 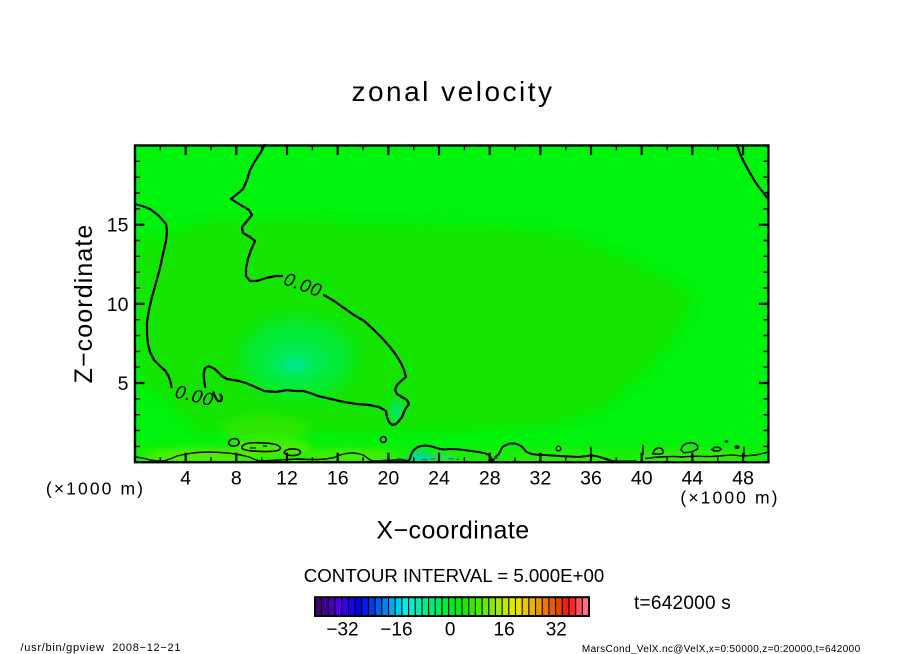 What do you see at coordinates (287, 479) in the screenshot?
I see `svg-text: 12` at bounding box center [287, 479].